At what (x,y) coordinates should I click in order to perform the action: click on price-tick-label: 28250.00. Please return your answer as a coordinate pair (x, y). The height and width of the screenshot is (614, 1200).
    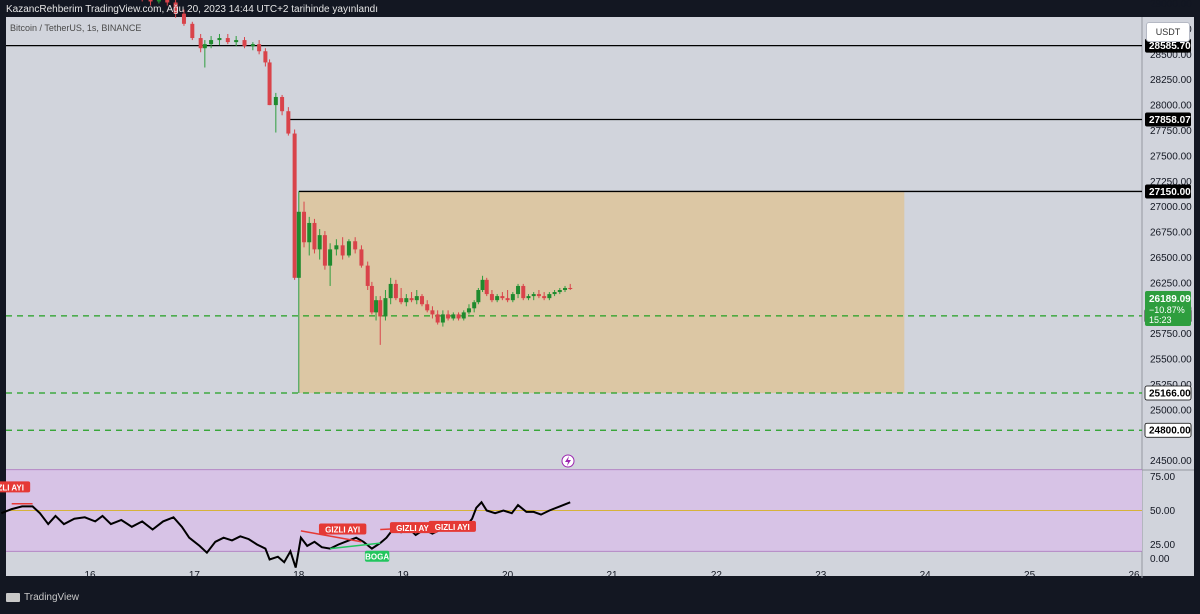
    Looking at the image, I should click on (1171, 80).